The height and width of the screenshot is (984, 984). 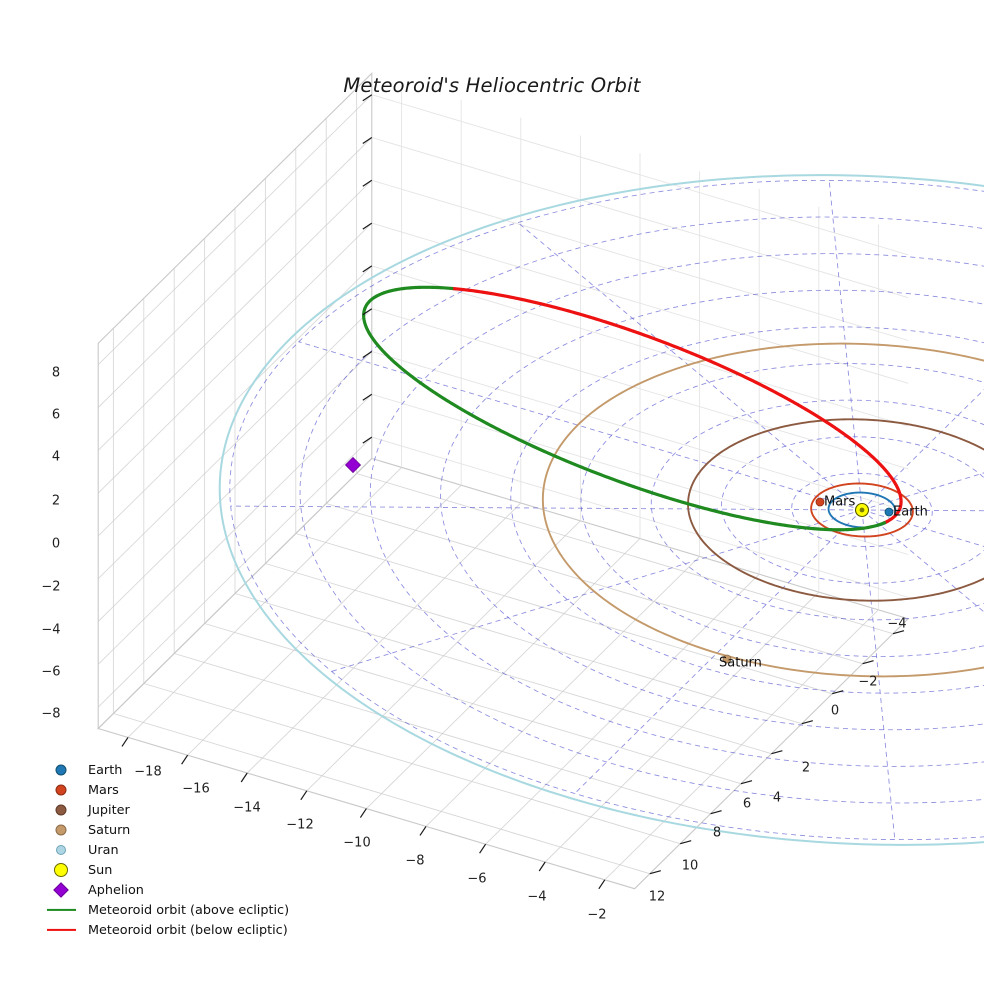 What do you see at coordinates (835, 711) in the screenshot?
I see `y-axis-tick-label: 0` at bounding box center [835, 711].